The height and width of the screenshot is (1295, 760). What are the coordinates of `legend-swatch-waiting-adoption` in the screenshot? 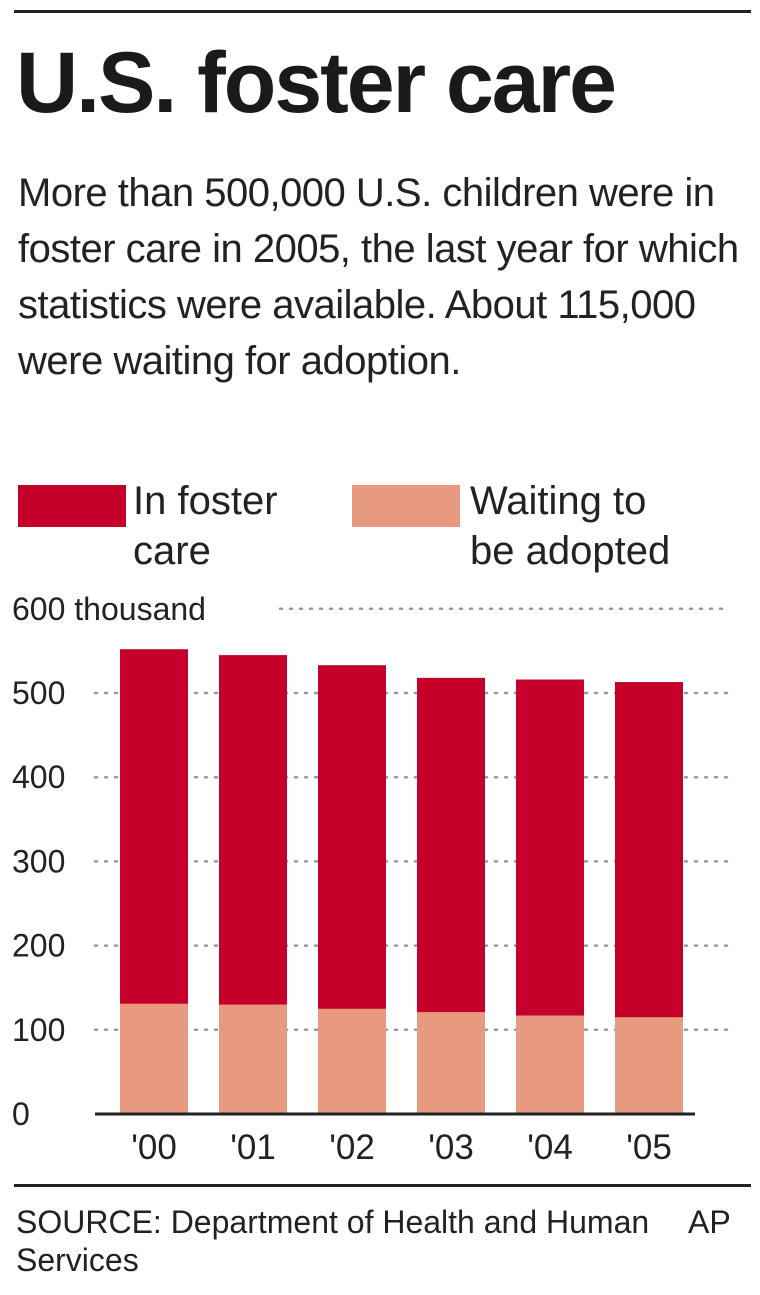 It's located at (406, 506).